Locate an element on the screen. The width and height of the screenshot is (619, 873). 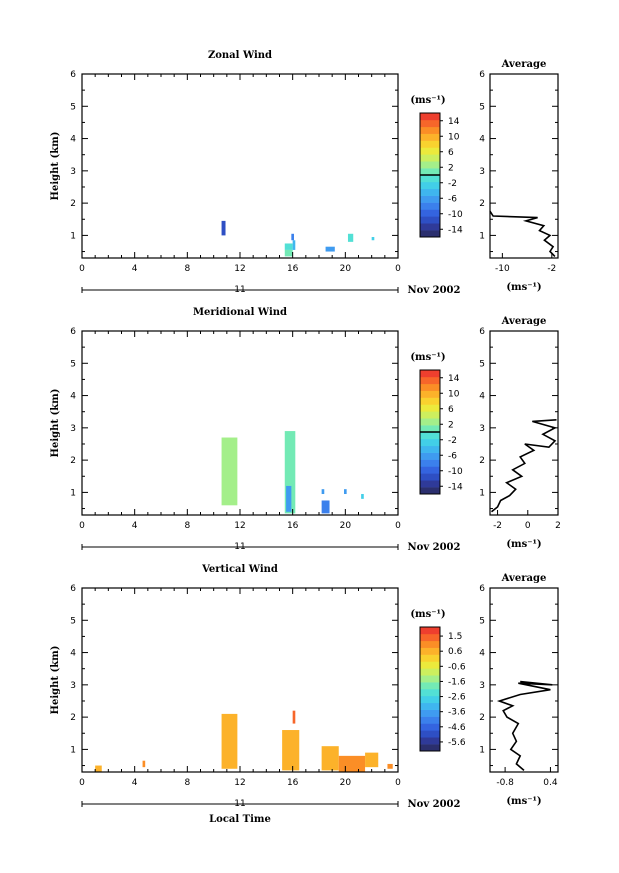
colorbar-tick-label: -6 is located at coordinates (452, 456).